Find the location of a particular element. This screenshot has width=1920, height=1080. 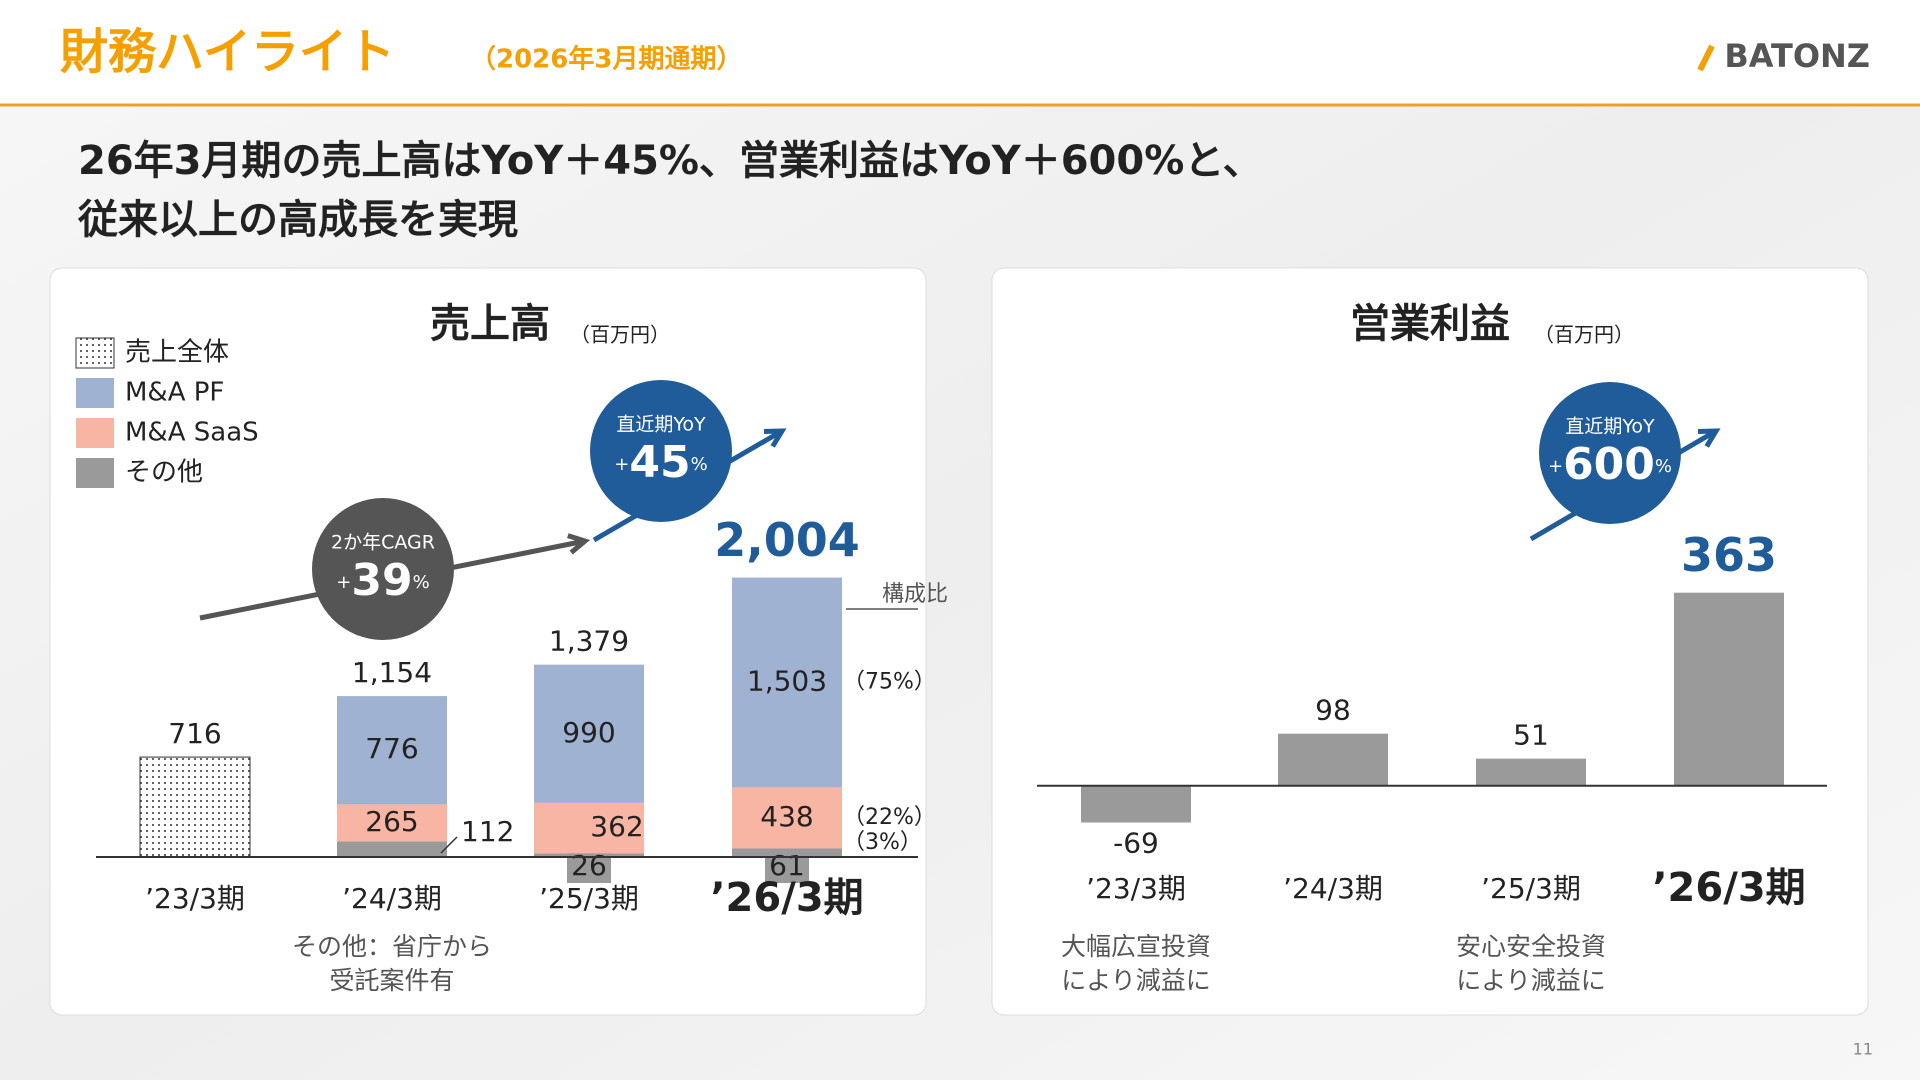

annotation-label: 2か年CAGR is located at coordinates (383, 543).